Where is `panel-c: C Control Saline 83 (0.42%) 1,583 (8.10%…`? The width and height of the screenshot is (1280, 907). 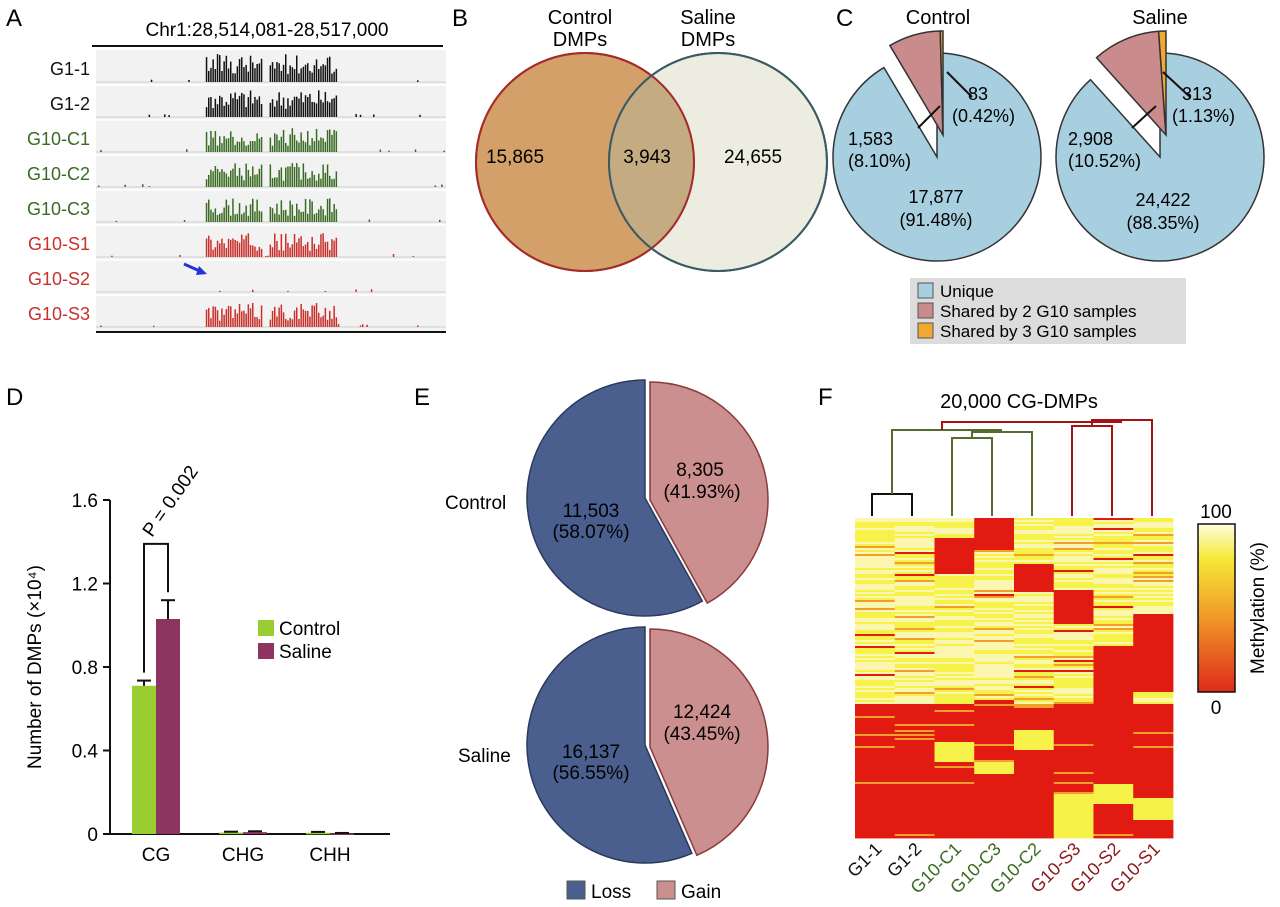 panel-c: C Control Saline 83 (0.42%) 1,583 (8.10%… is located at coordinates (1048, 174).